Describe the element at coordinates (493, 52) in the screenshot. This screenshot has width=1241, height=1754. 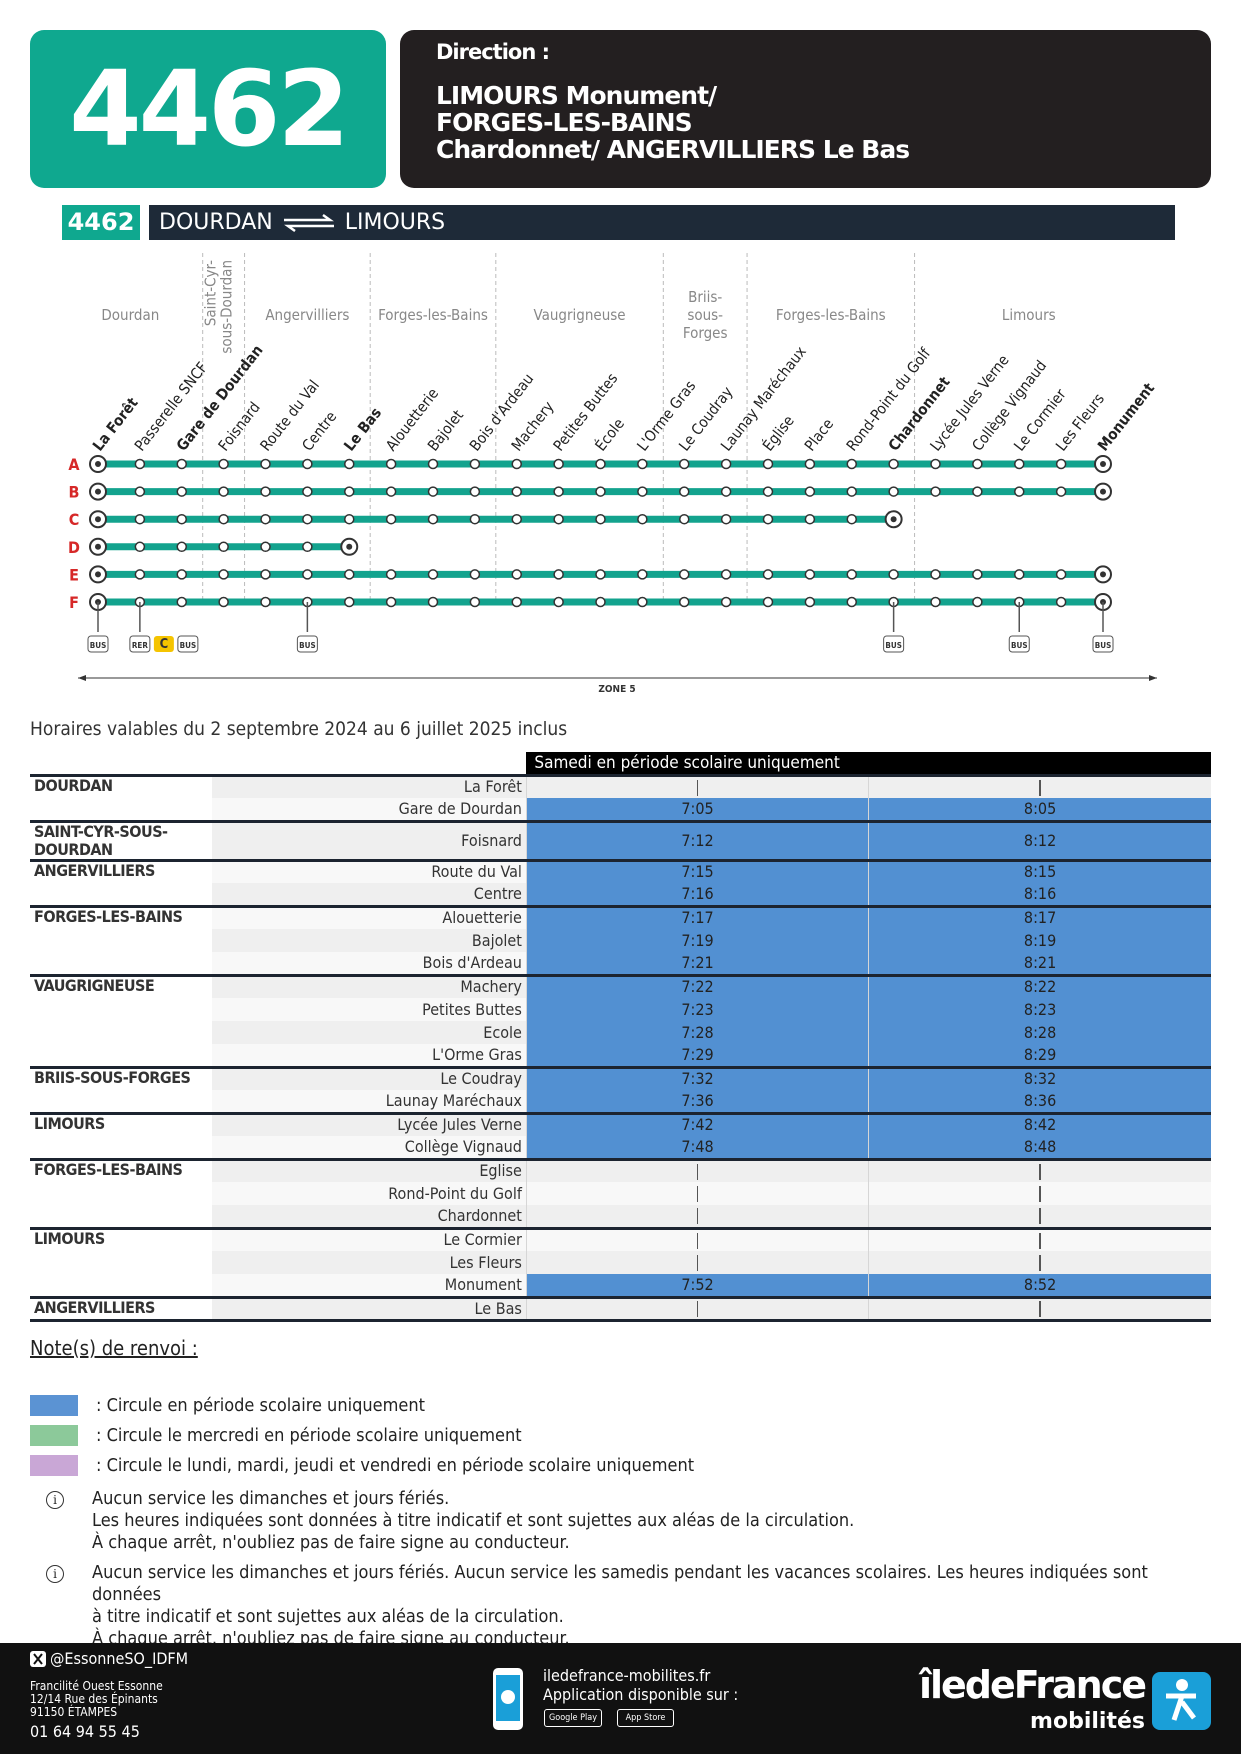
I see `direction-label: Direction :` at that location.